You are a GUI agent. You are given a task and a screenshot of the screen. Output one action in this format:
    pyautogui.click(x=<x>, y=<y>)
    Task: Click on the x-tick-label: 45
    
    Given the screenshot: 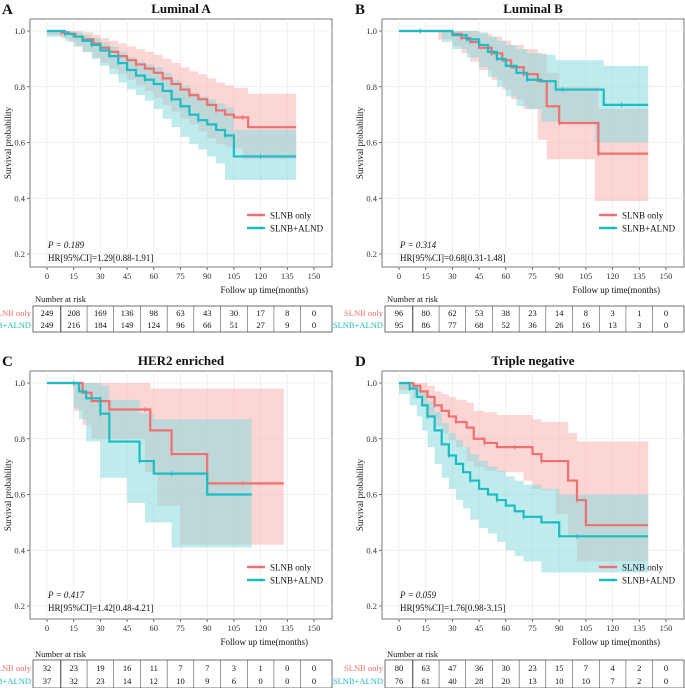 What is the action you would take?
    pyautogui.click(x=479, y=276)
    